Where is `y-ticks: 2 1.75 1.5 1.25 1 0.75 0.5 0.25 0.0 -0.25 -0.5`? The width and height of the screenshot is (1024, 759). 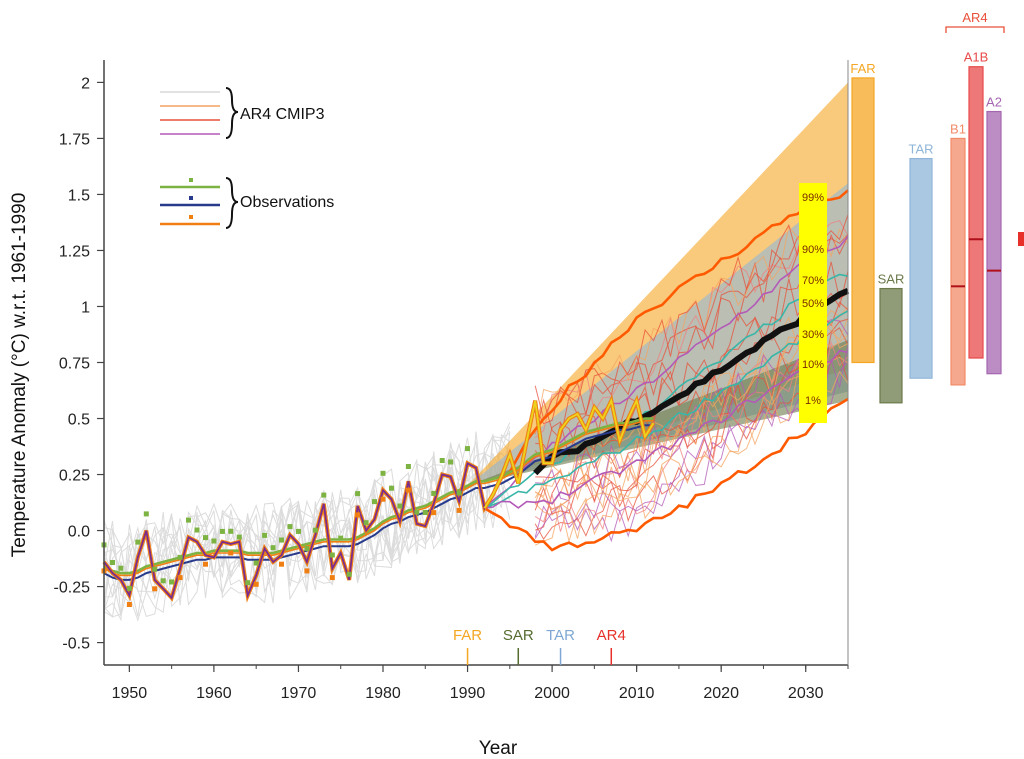
y-ticks: 2 1.75 1.5 1.25 1 0.75 0.5 0.25 0.0 -0.25 -0.5 is located at coordinates (79, 364).